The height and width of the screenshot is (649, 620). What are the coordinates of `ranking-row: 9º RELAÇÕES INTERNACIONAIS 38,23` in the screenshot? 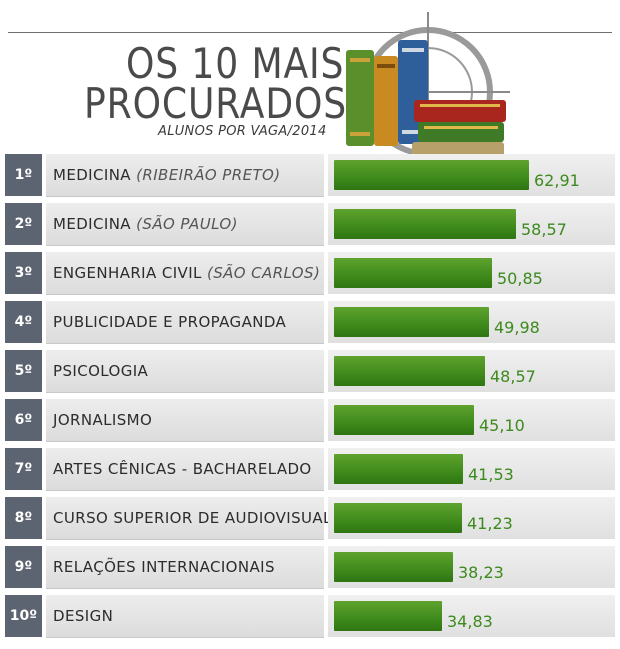 It's located at (310, 567).